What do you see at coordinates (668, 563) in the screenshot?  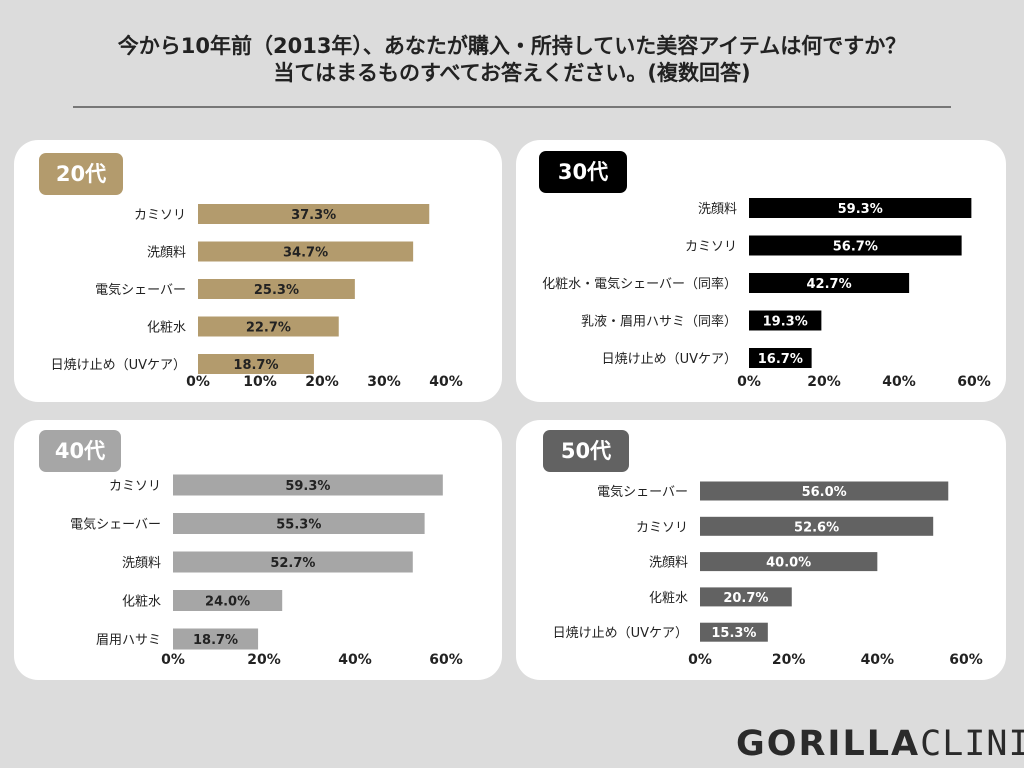 I see `category-label-50s: 洗顔料` at bounding box center [668, 563].